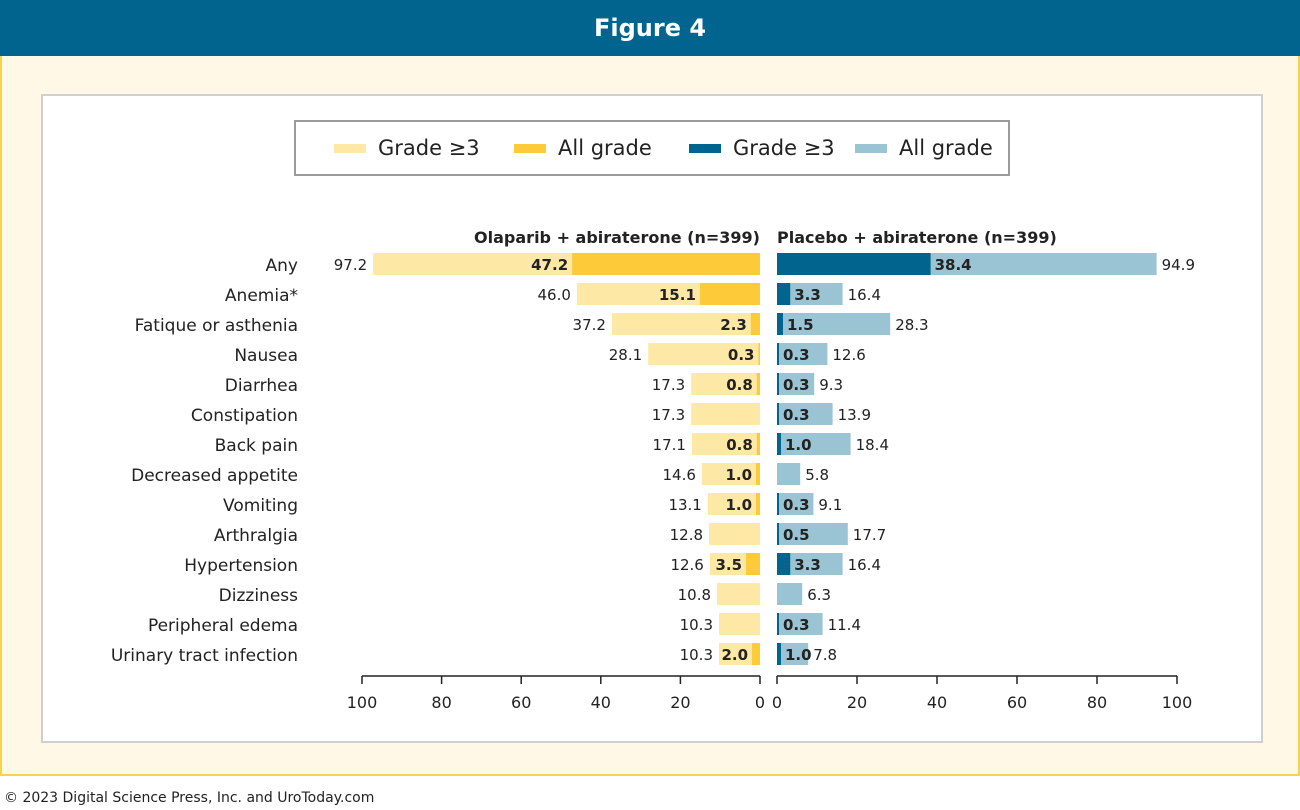  I want to click on category-label: Fatique or asthenia, so click(216, 326).